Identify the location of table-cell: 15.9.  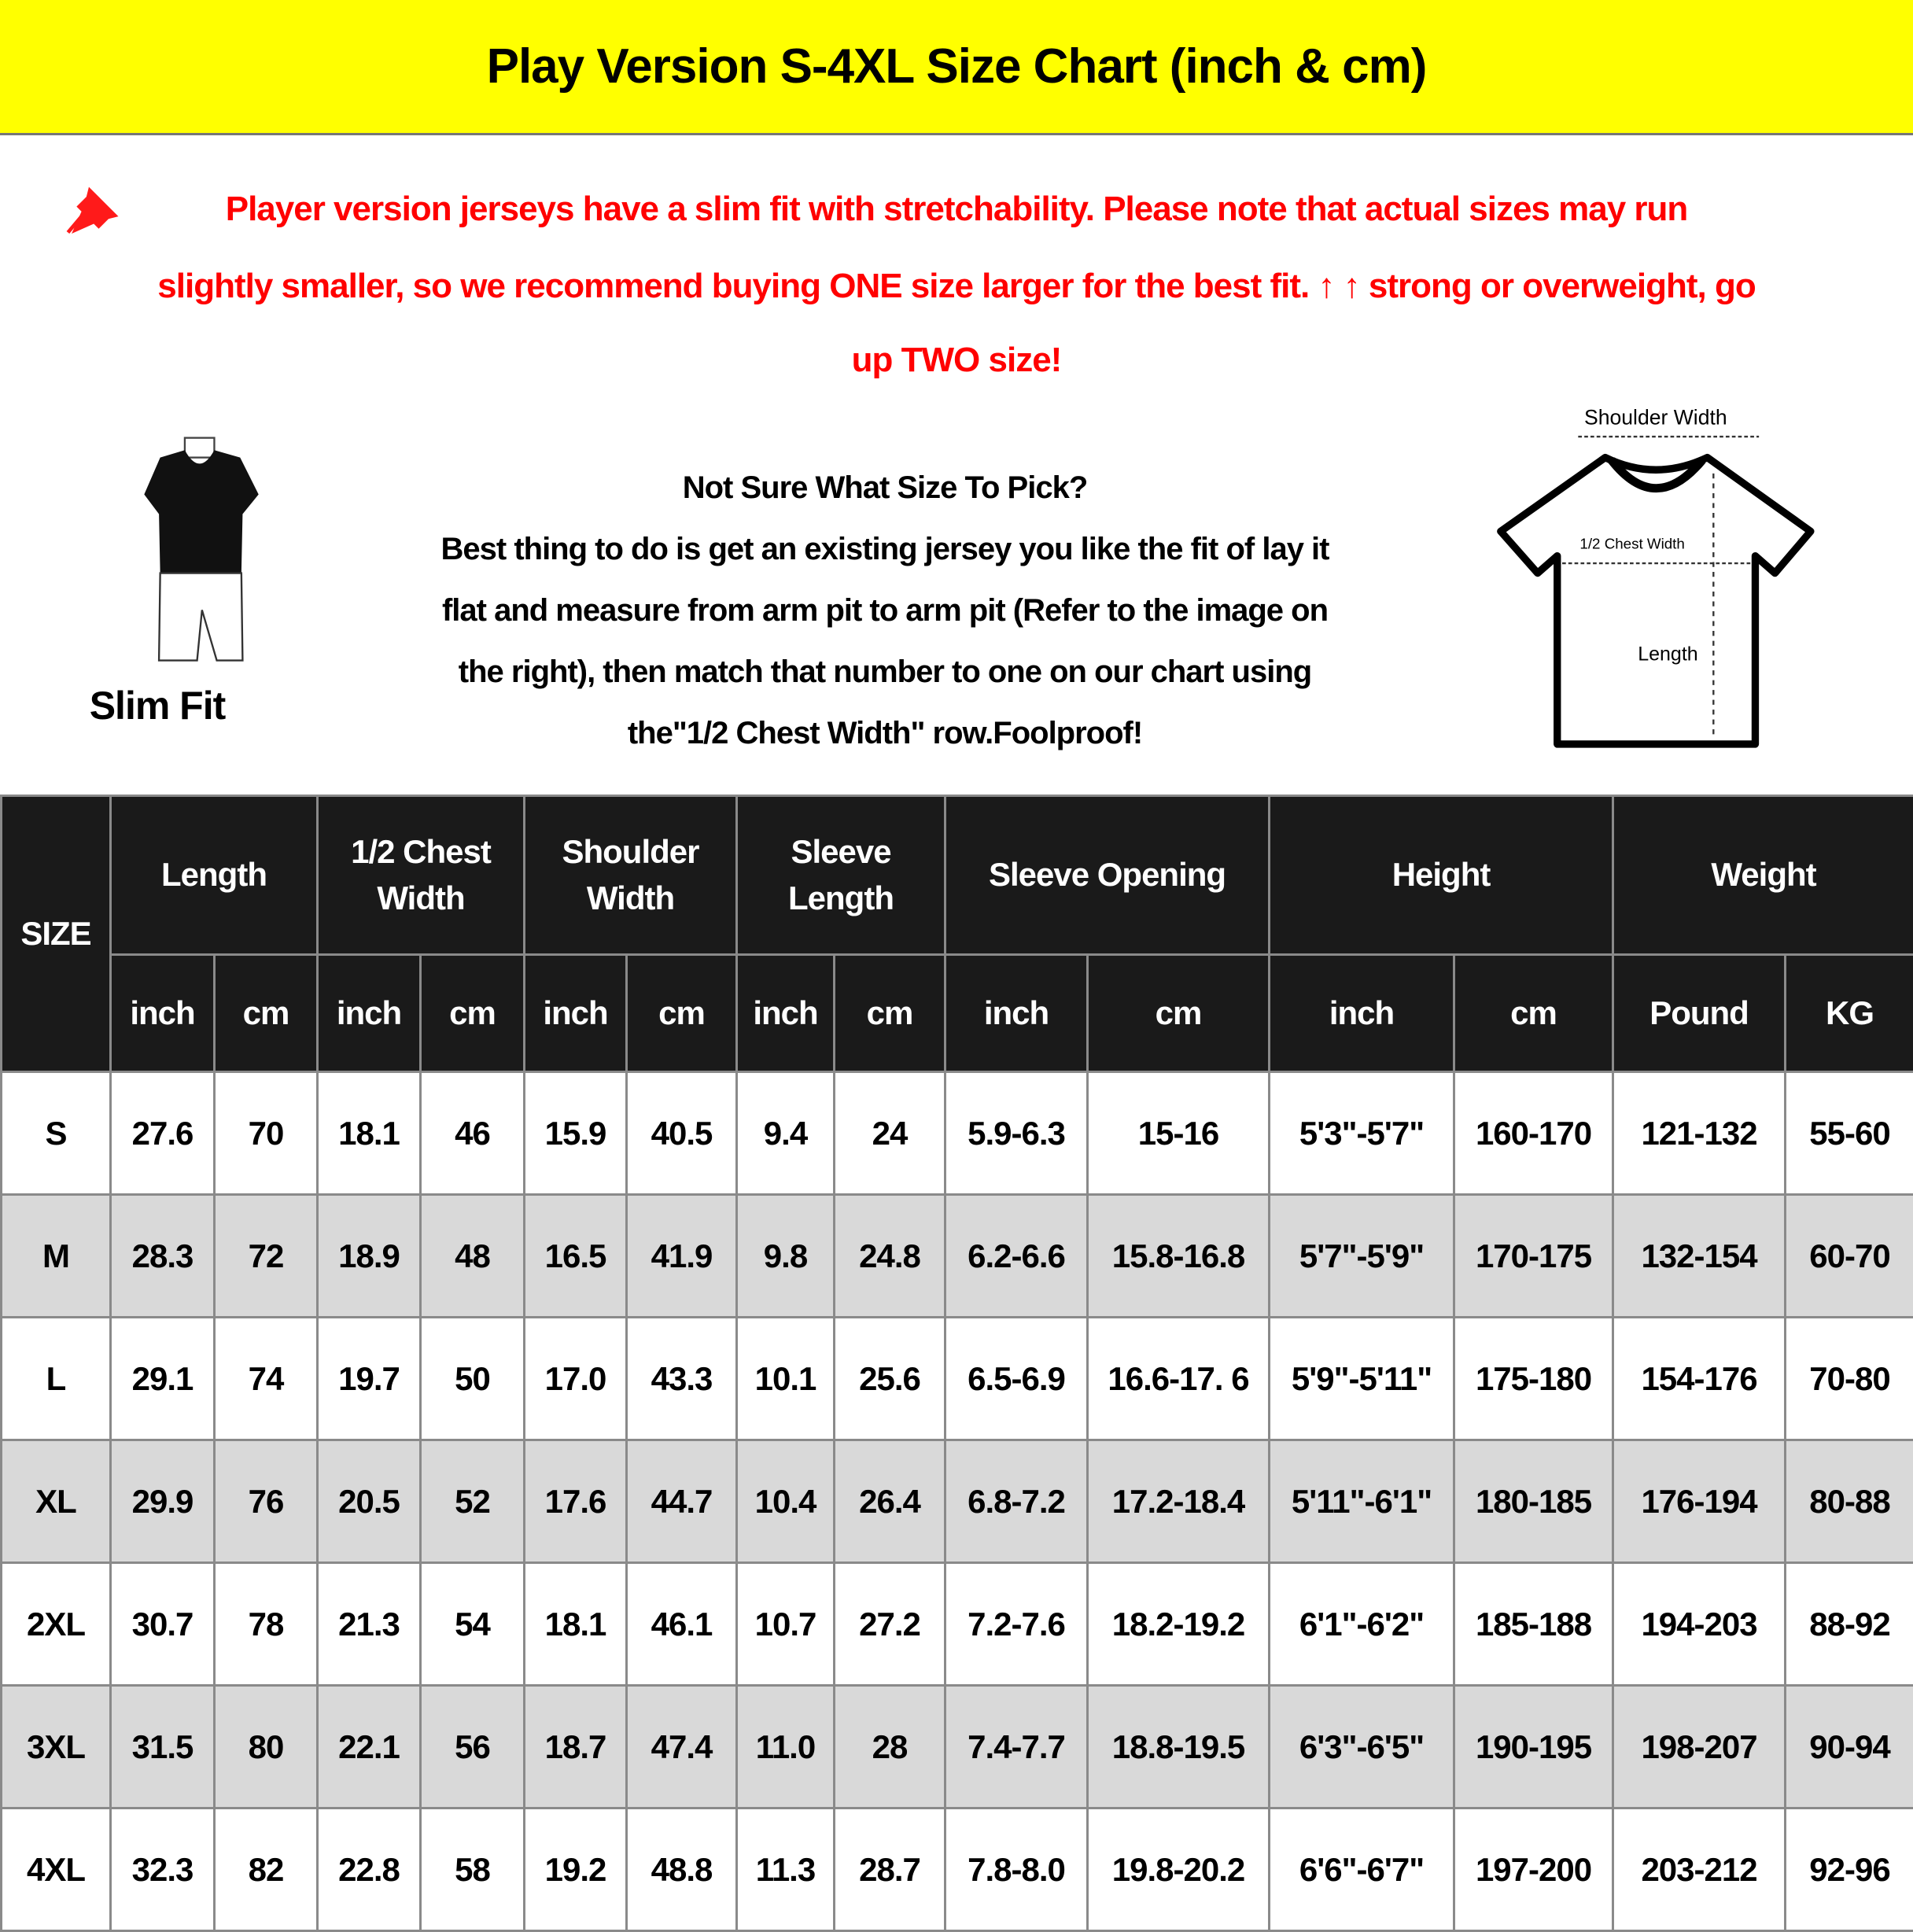
(576, 1133).